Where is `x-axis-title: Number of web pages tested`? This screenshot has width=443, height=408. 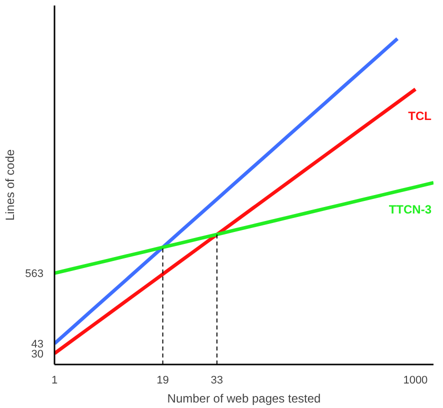
x-axis-title: Number of web pages tested is located at coordinates (244, 399).